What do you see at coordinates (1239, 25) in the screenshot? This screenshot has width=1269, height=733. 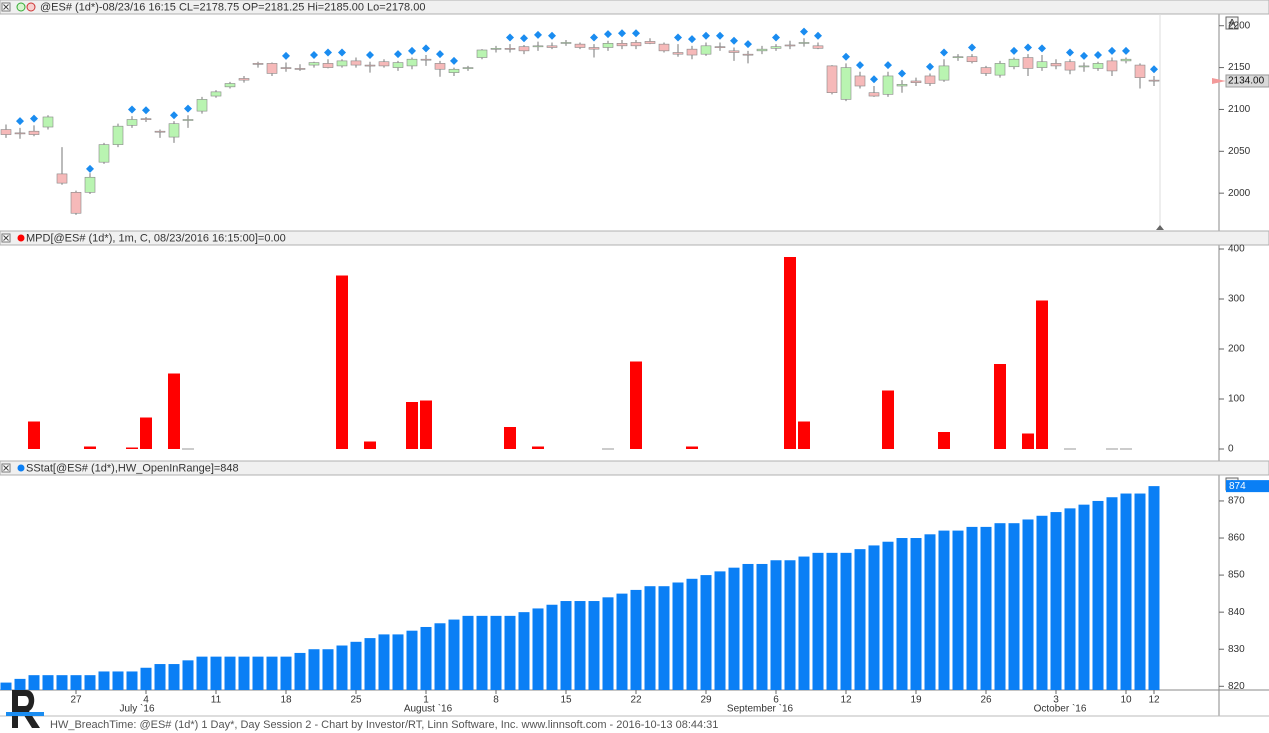 I see `y-tick-label: 2200` at bounding box center [1239, 25].